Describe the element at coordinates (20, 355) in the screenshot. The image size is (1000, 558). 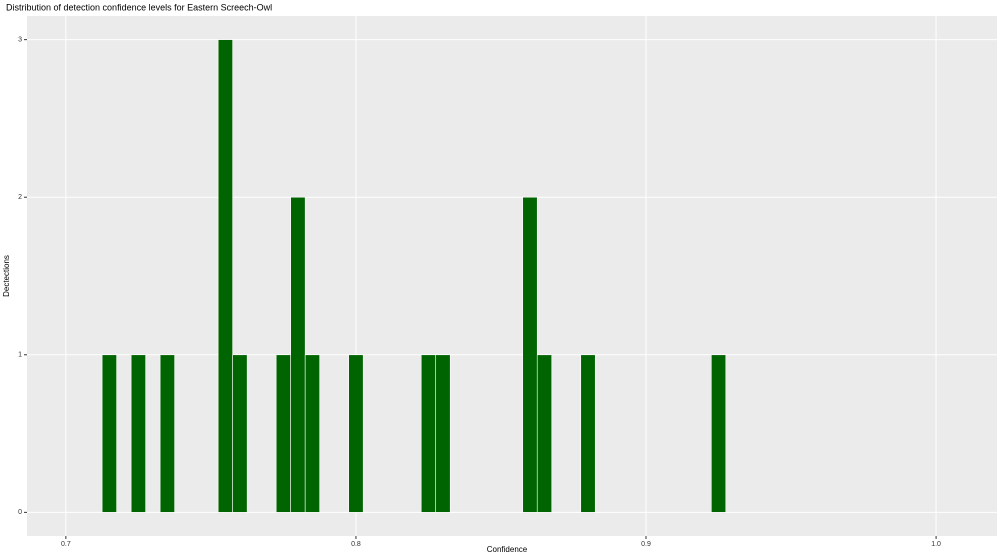
I see `y-tick-label: 1` at that location.